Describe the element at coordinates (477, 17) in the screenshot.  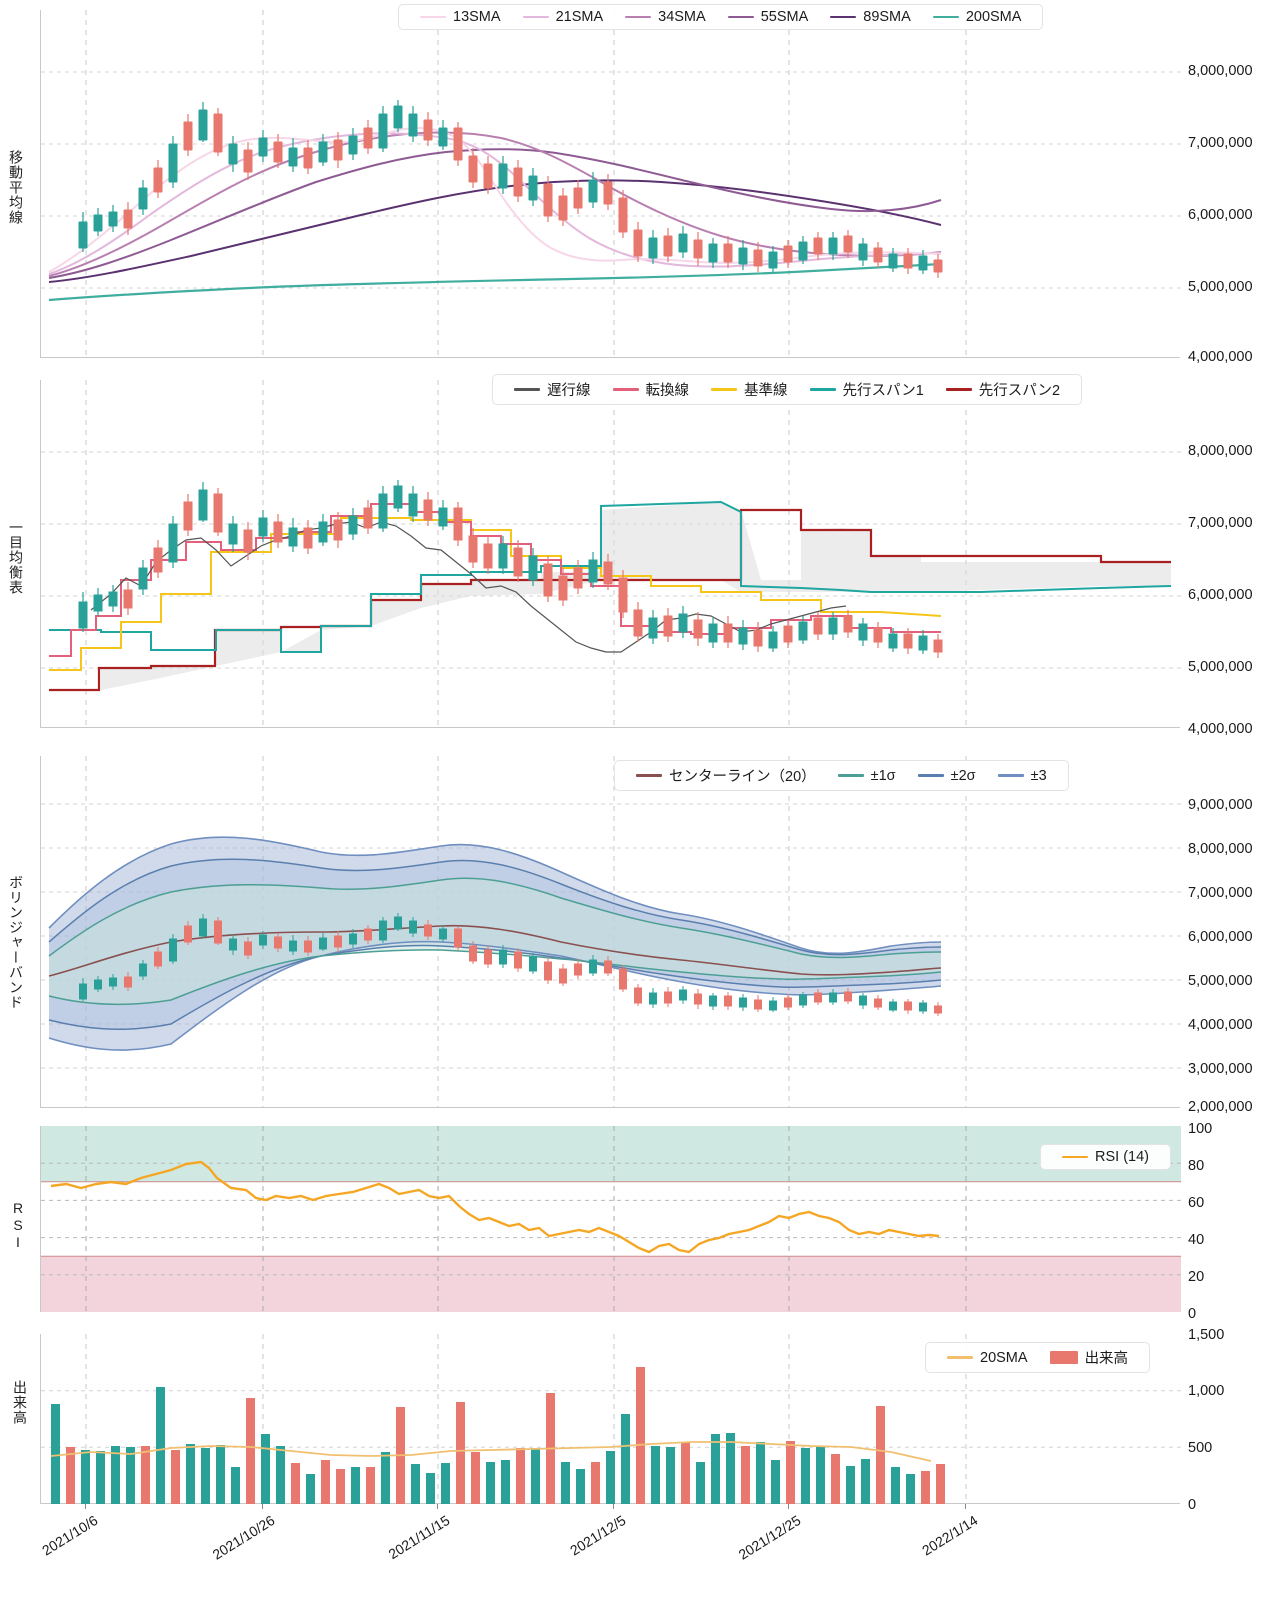
I see `legend-label-13sma: 13SMA` at that location.